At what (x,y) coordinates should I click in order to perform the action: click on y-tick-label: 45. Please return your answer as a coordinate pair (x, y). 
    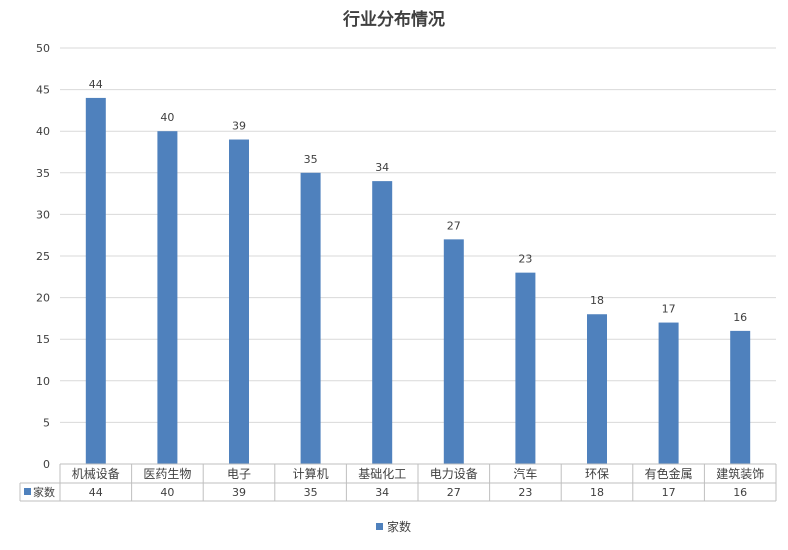
    Looking at the image, I should click on (43, 90).